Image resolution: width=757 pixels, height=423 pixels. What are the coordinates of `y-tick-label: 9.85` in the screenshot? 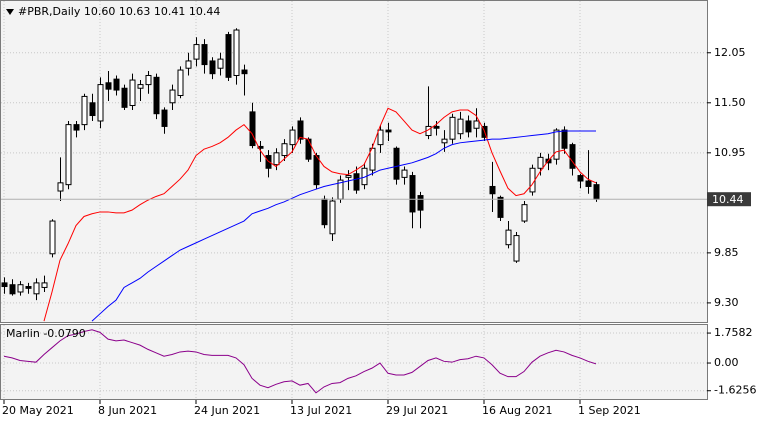 It's located at (726, 252).